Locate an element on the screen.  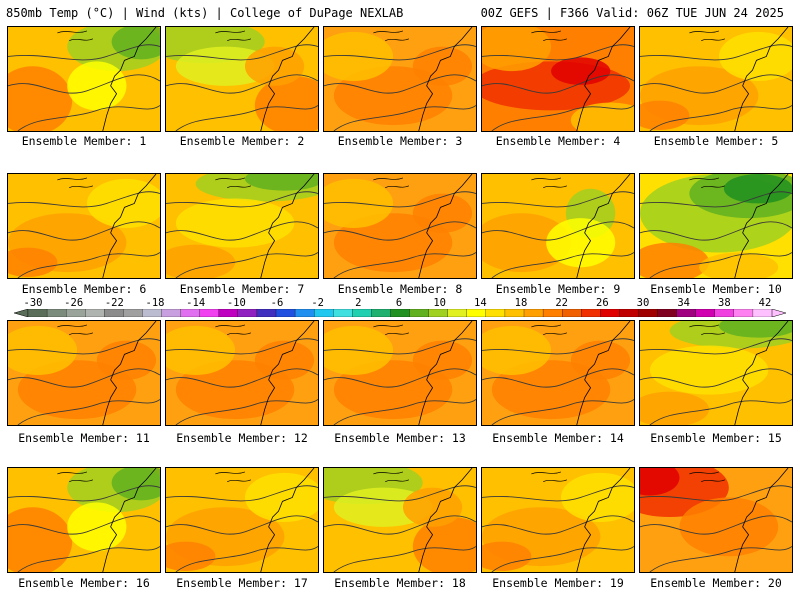
colorbar-tick-label: 6 is located at coordinates (399, 303).